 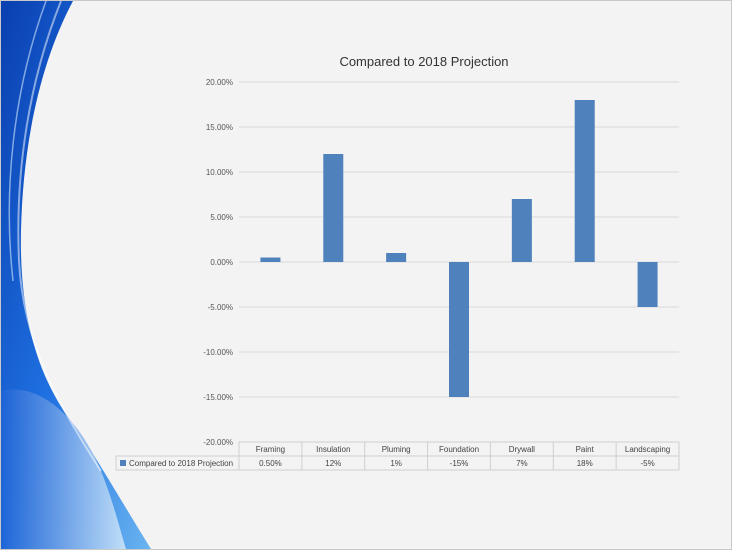 What do you see at coordinates (218, 442) in the screenshot?
I see `y-tick-label: -20.00%` at bounding box center [218, 442].